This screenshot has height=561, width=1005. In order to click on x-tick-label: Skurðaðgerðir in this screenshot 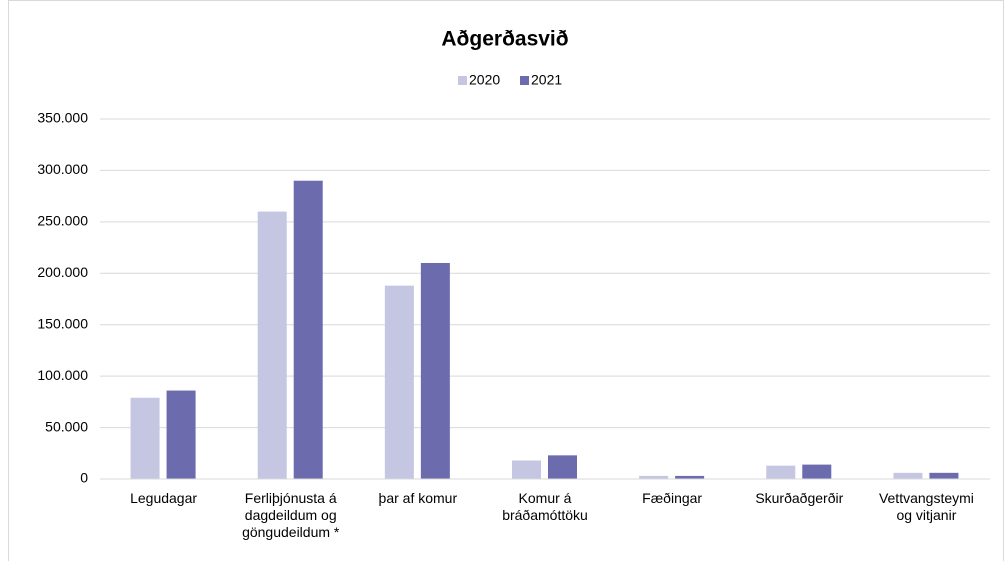, I will do `click(799, 498)`.